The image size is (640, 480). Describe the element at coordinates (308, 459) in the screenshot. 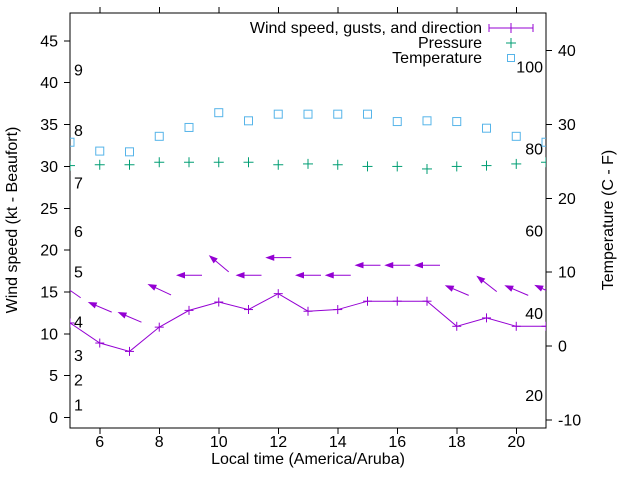

I see `x-axis-title: Local time (America/Aruba)` at that location.